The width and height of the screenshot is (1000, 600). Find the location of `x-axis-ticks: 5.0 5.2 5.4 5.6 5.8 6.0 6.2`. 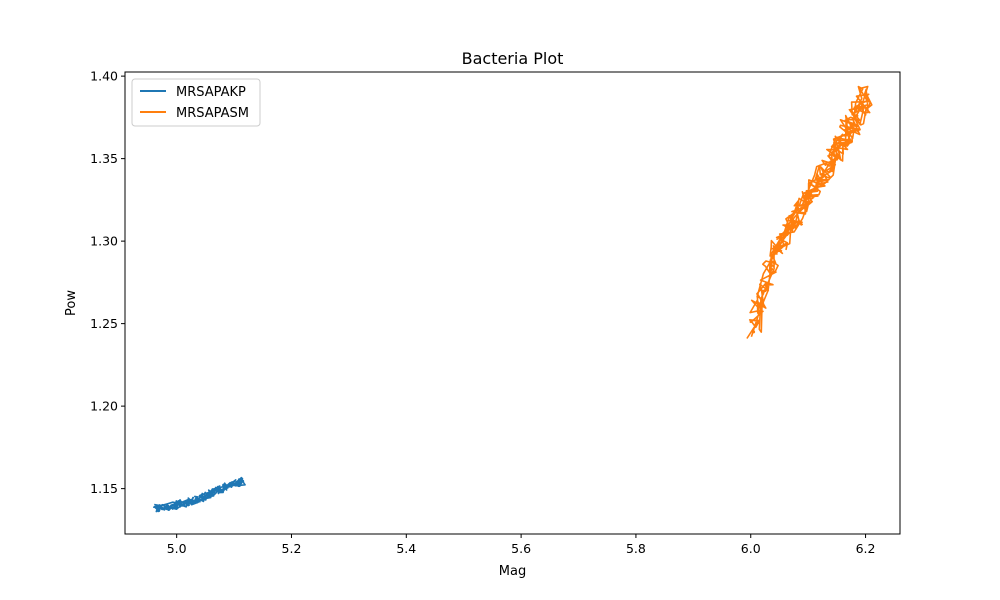

x-axis-ticks: 5.0 5.2 5.4 5.6 5.8 6.0 6.2 is located at coordinates (521, 545).